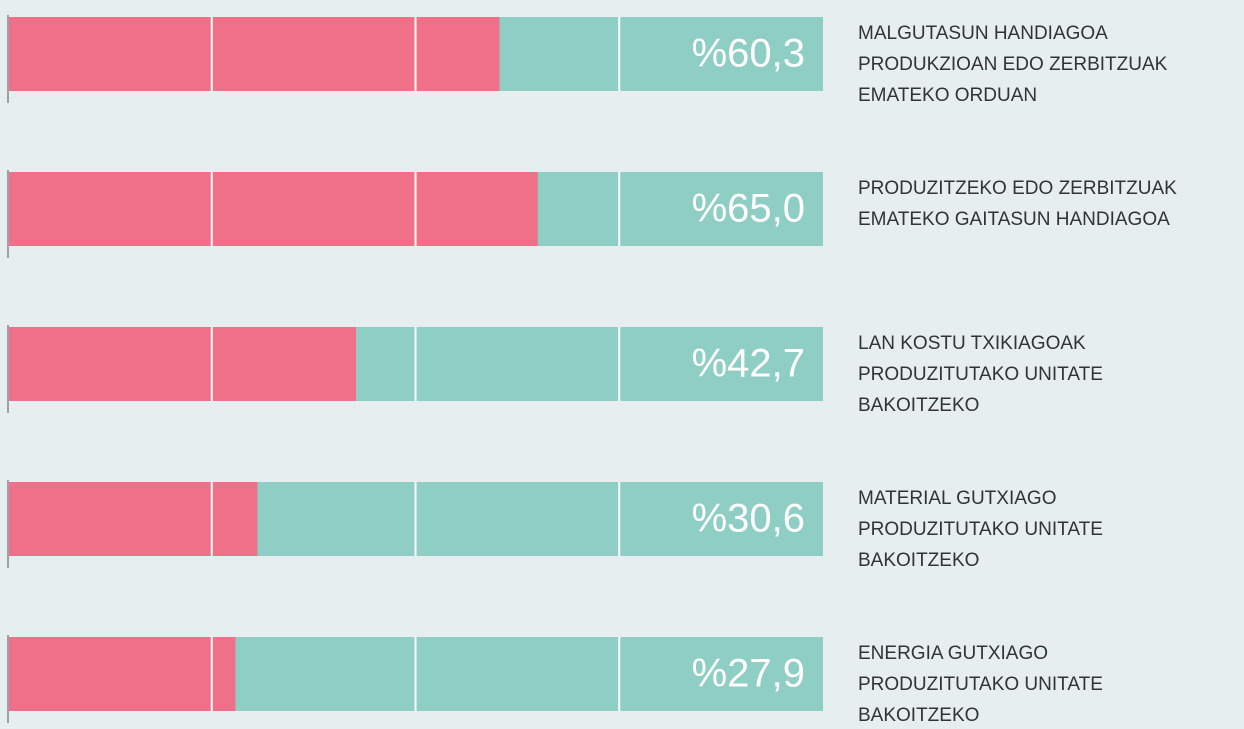 Image resolution: width=1244 pixels, height=729 pixels. What do you see at coordinates (748, 364) in the screenshot?
I see `value-label: %42,7` at bounding box center [748, 364].